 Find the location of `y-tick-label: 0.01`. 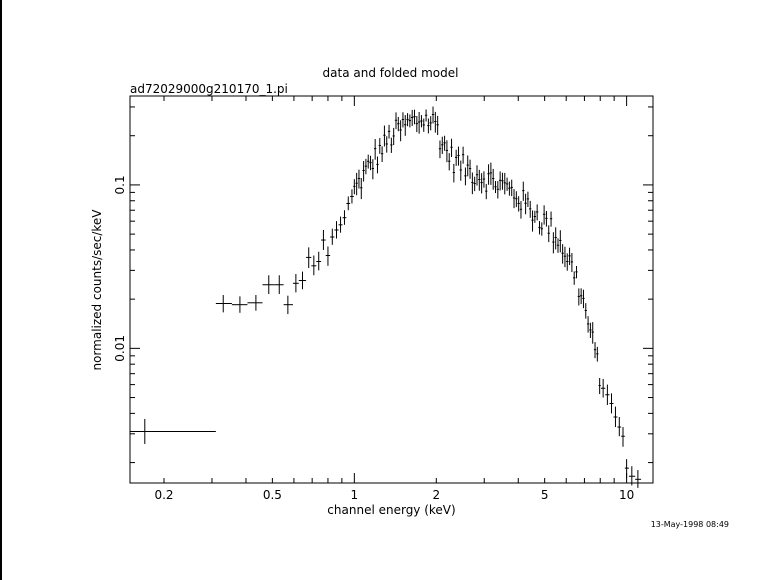

y-tick-label: 0.01 is located at coordinates (120, 348).